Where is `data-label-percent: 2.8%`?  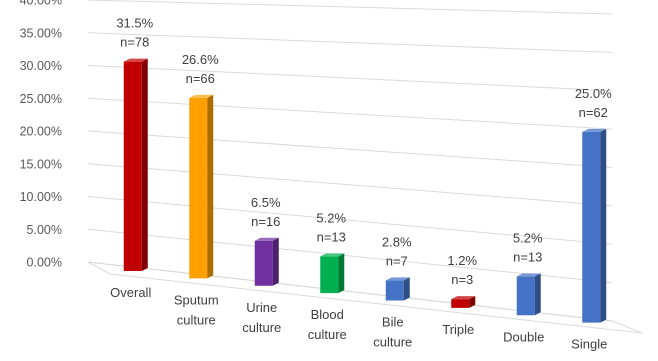
data-label-percent: 2.8% is located at coordinates (397, 241).